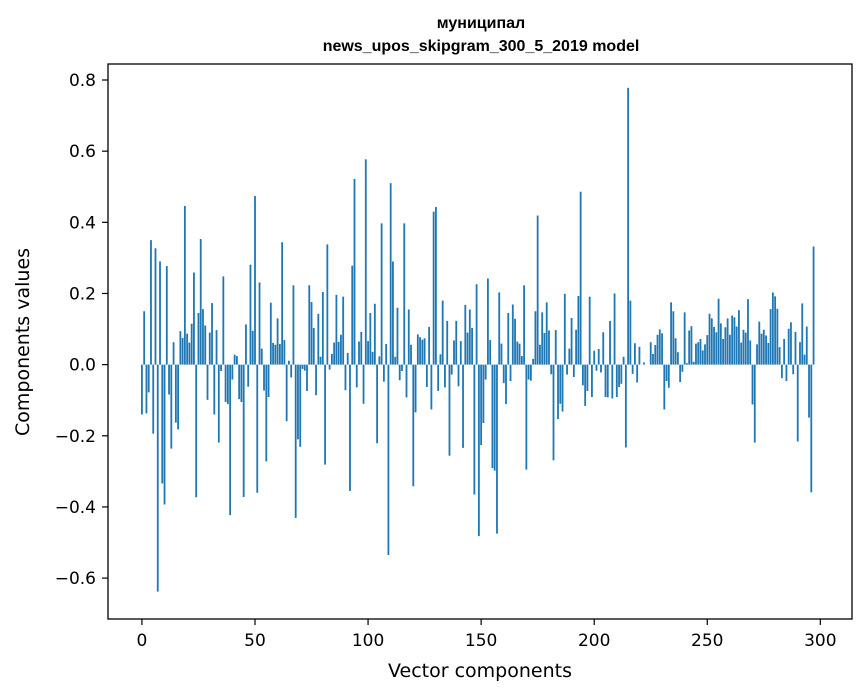 The image size is (867, 696). What do you see at coordinates (481, 641) in the screenshot?
I see `x-tick-label: 150` at bounding box center [481, 641].